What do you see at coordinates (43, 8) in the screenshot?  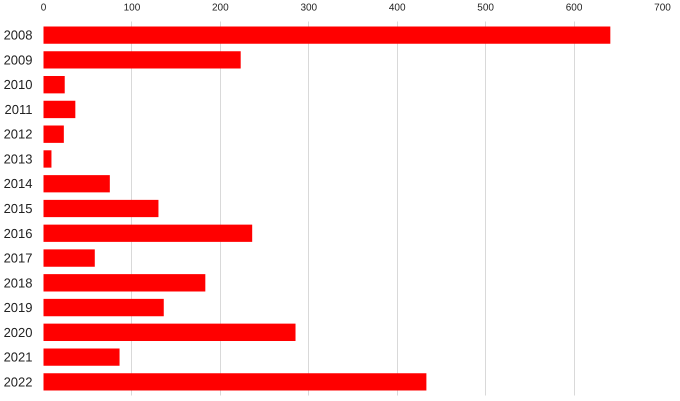 I see `x-tick-label: 0` at bounding box center [43, 8].